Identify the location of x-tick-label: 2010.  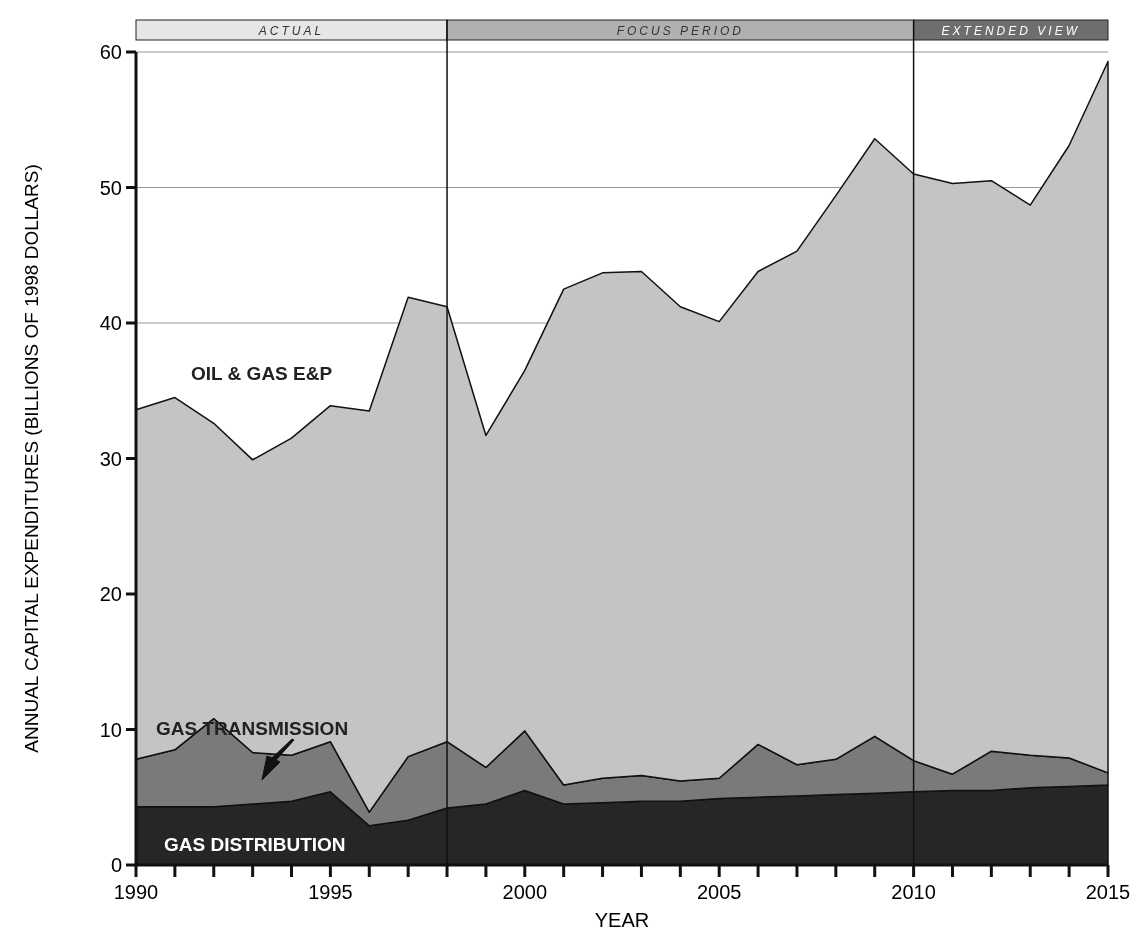
(913, 892).